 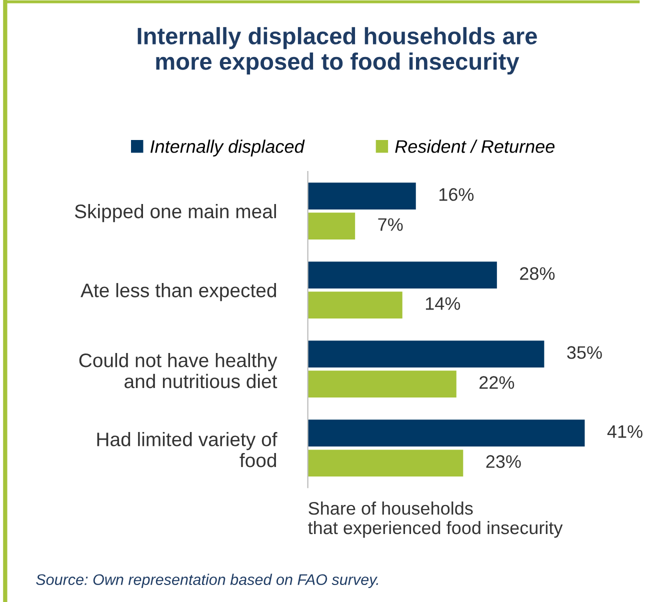 I want to click on source-note: Source: Own representation based on FAO survey., so click(x=207, y=581).